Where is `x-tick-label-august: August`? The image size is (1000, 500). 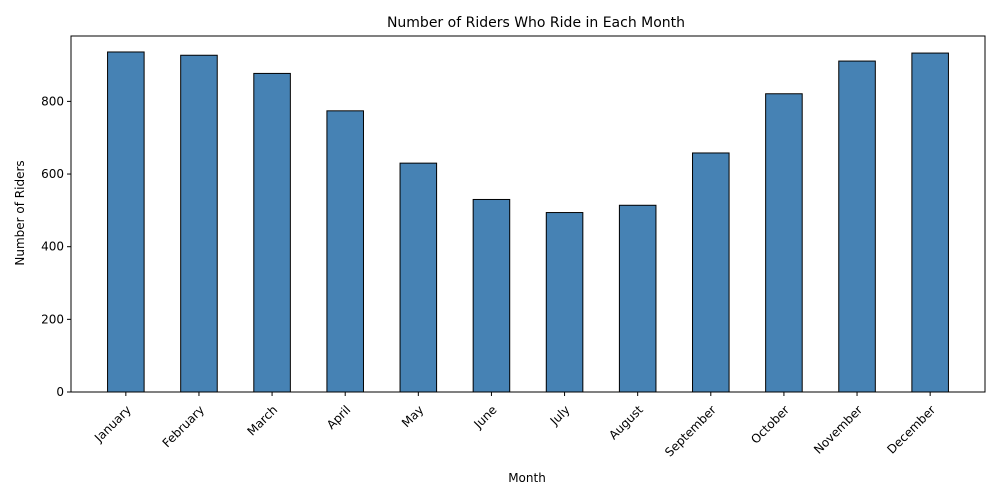
x-tick-label-august: August is located at coordinates (626, 423).